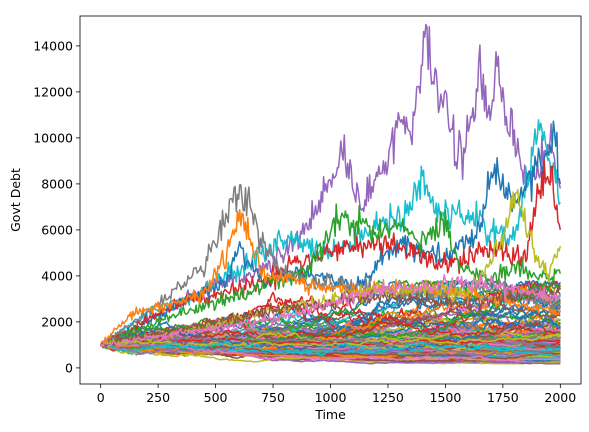  I want to click on y-tick-label: 4000, so click(57, 275).